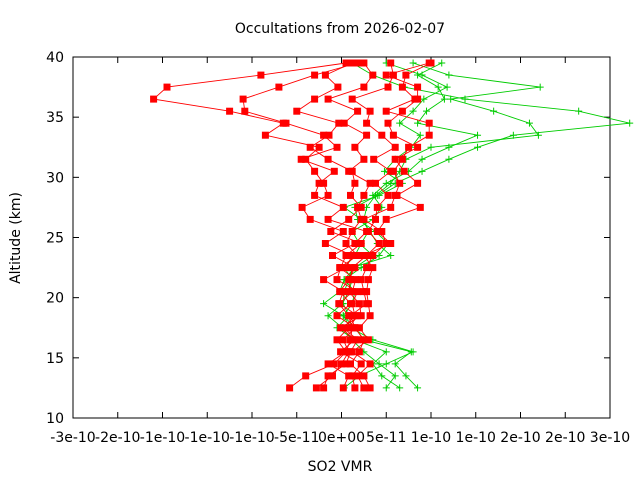 The image size is (640, 480). I want to click on x-tick-label: -1e-10, so click(207, 438).